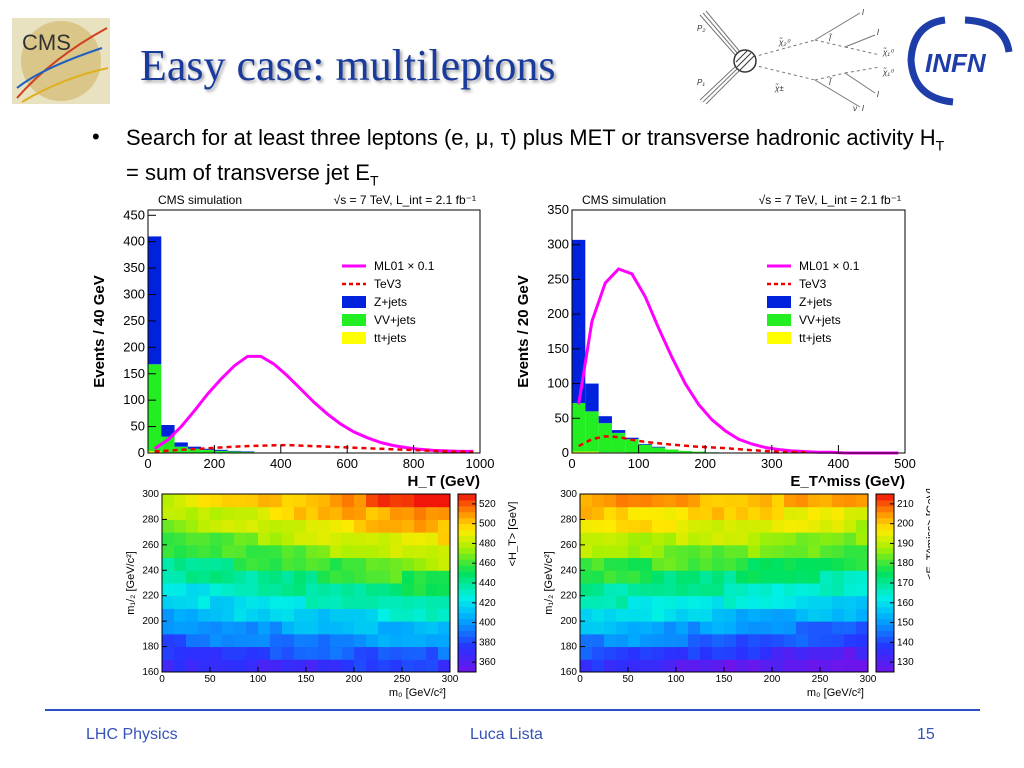  What do you see at coordinates (568, 494) in the screenshot?
I see `y-tick-label: 300` at bounding box center [568, 494].